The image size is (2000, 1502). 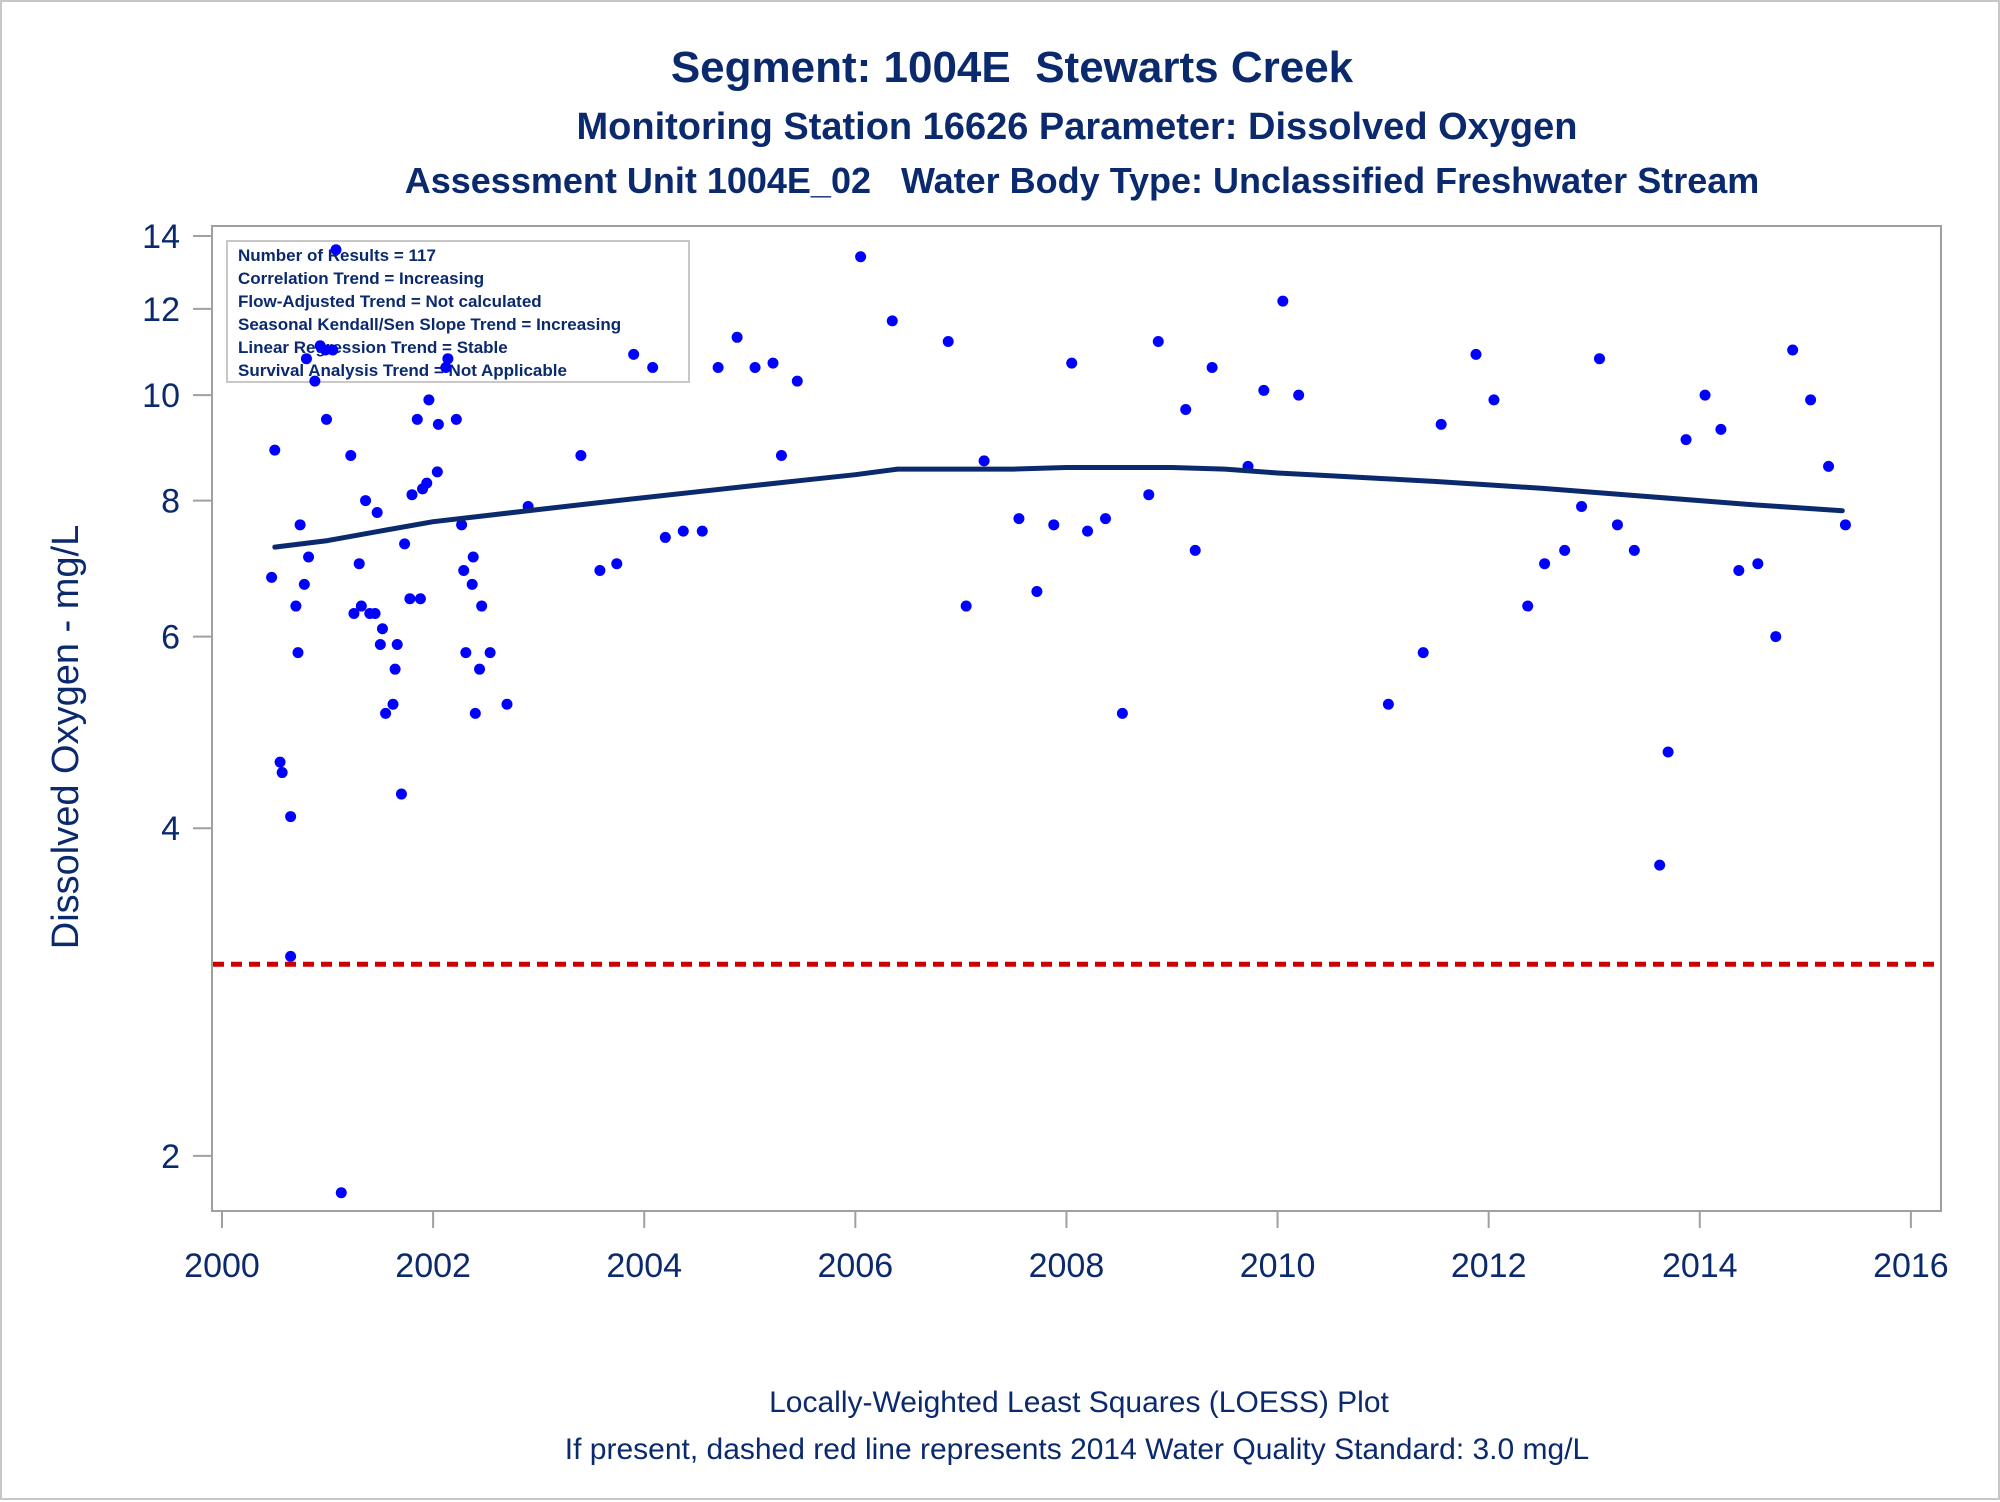 I want to click on y-axis-label: Dissolved Oxygen - mg/L, so click(x=66, y=737).